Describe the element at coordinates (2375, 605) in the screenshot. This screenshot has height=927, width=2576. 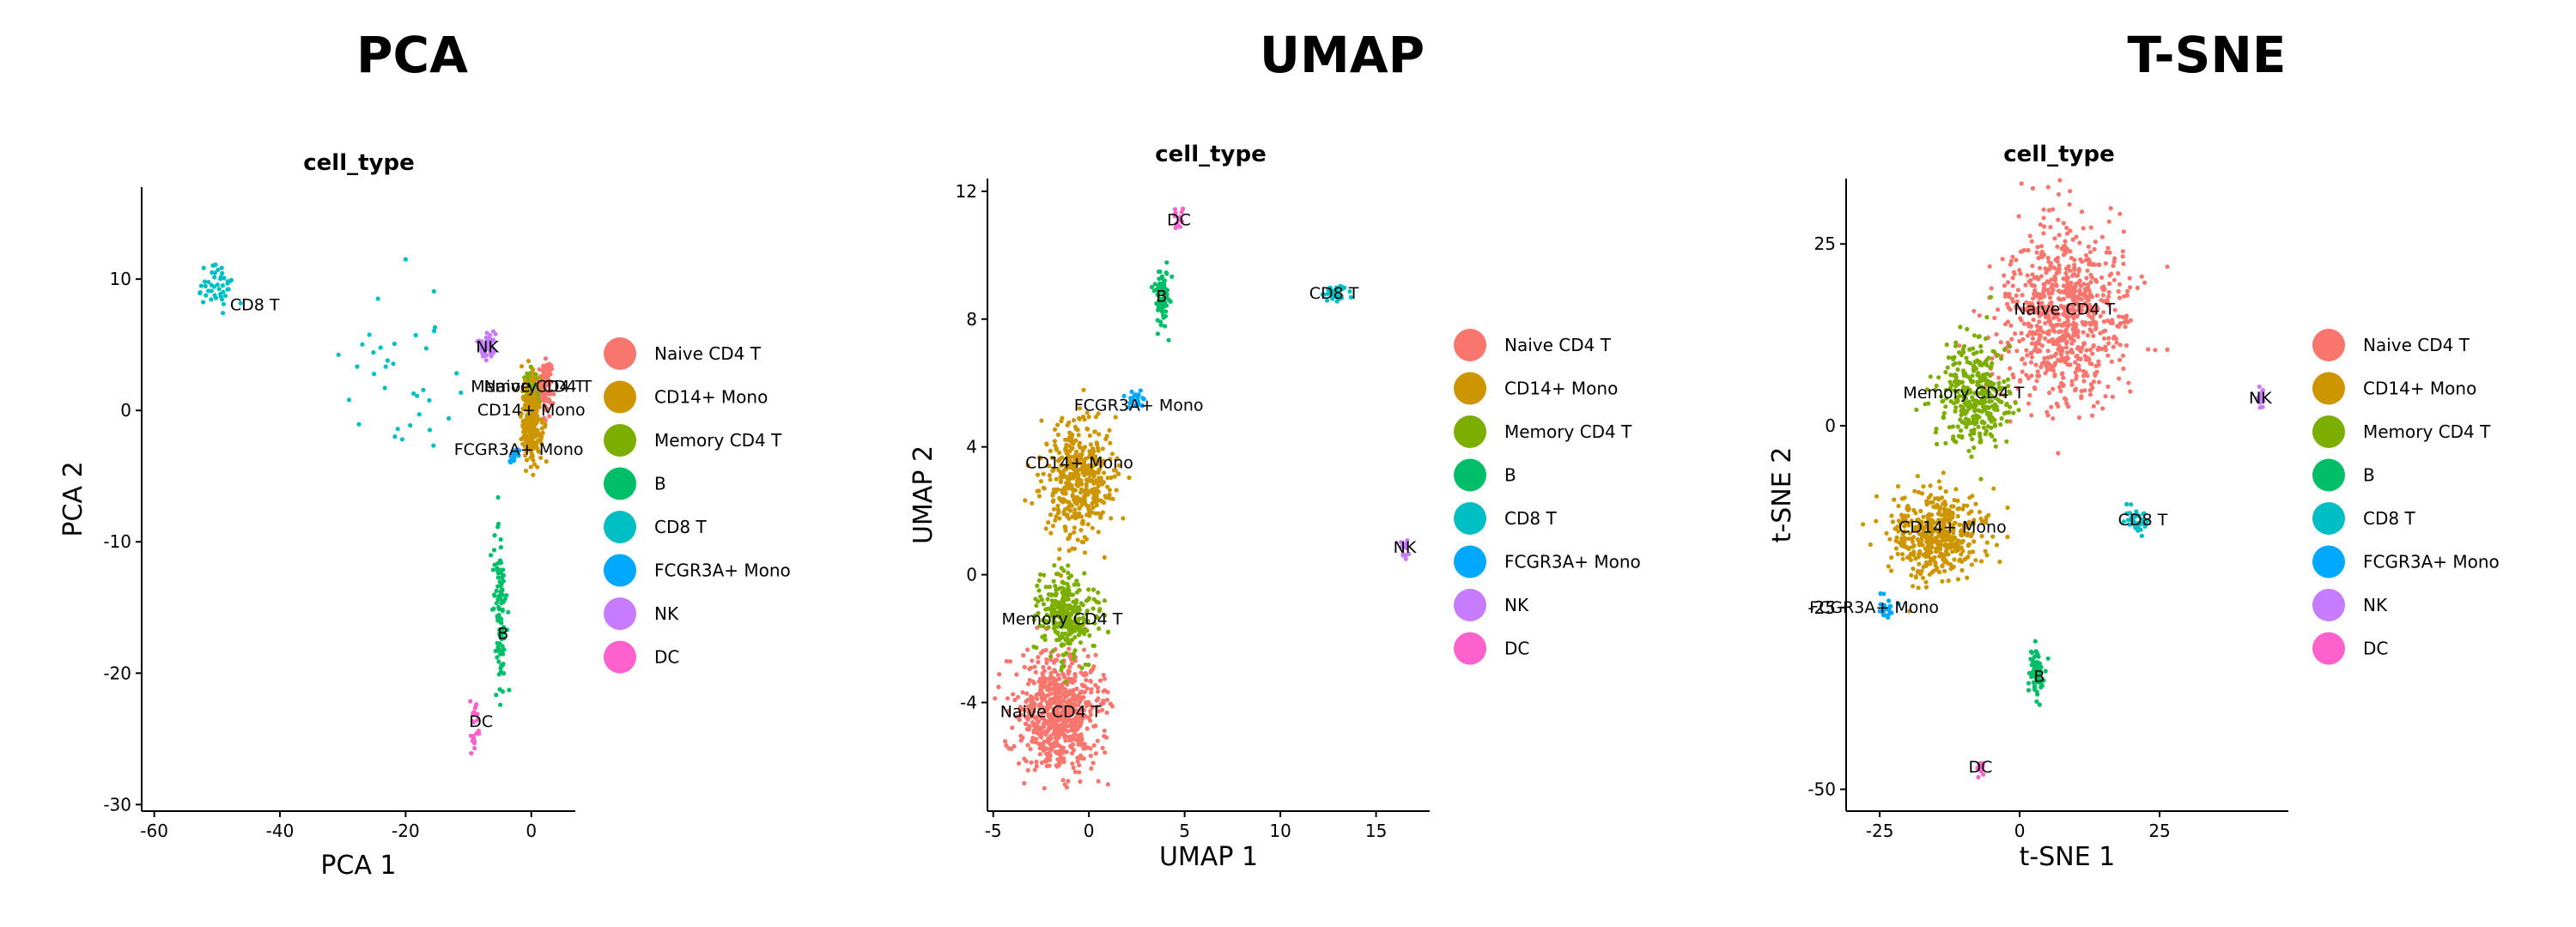
I see `legend-label: NK` at that location.